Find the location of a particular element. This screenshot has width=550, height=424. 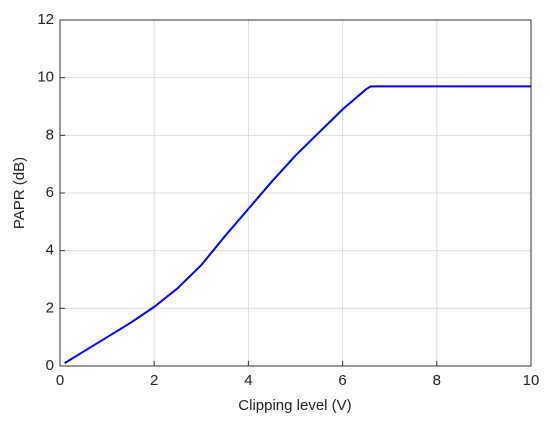

y-tick-label: 6 is located at coordinates (50, 192).